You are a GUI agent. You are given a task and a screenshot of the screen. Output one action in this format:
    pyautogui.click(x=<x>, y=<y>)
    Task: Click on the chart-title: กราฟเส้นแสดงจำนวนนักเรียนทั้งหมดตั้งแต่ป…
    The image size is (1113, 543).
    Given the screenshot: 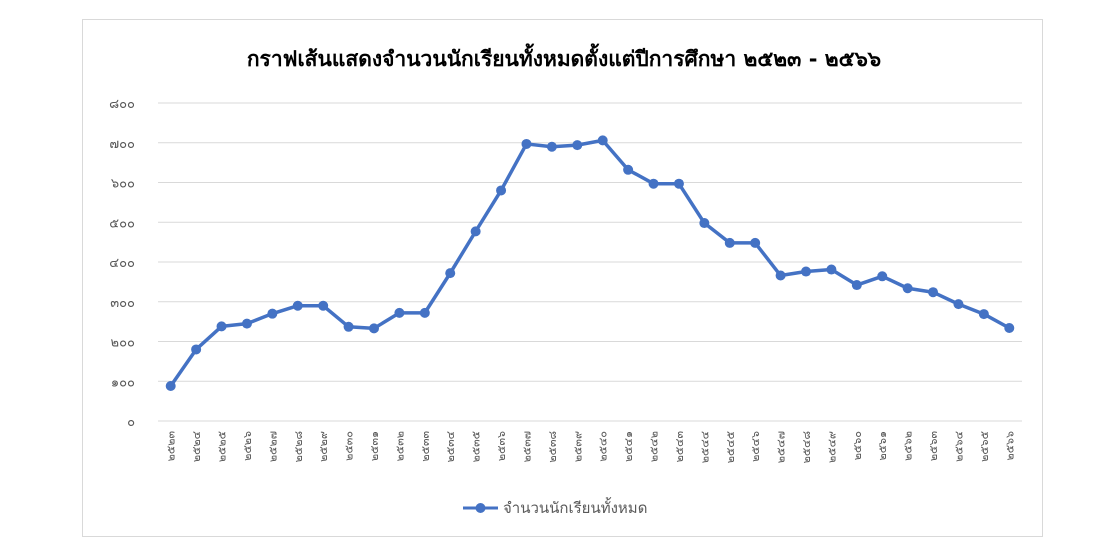 What is the action you would take?
    pyautogui.click(x=564, y=57)
    